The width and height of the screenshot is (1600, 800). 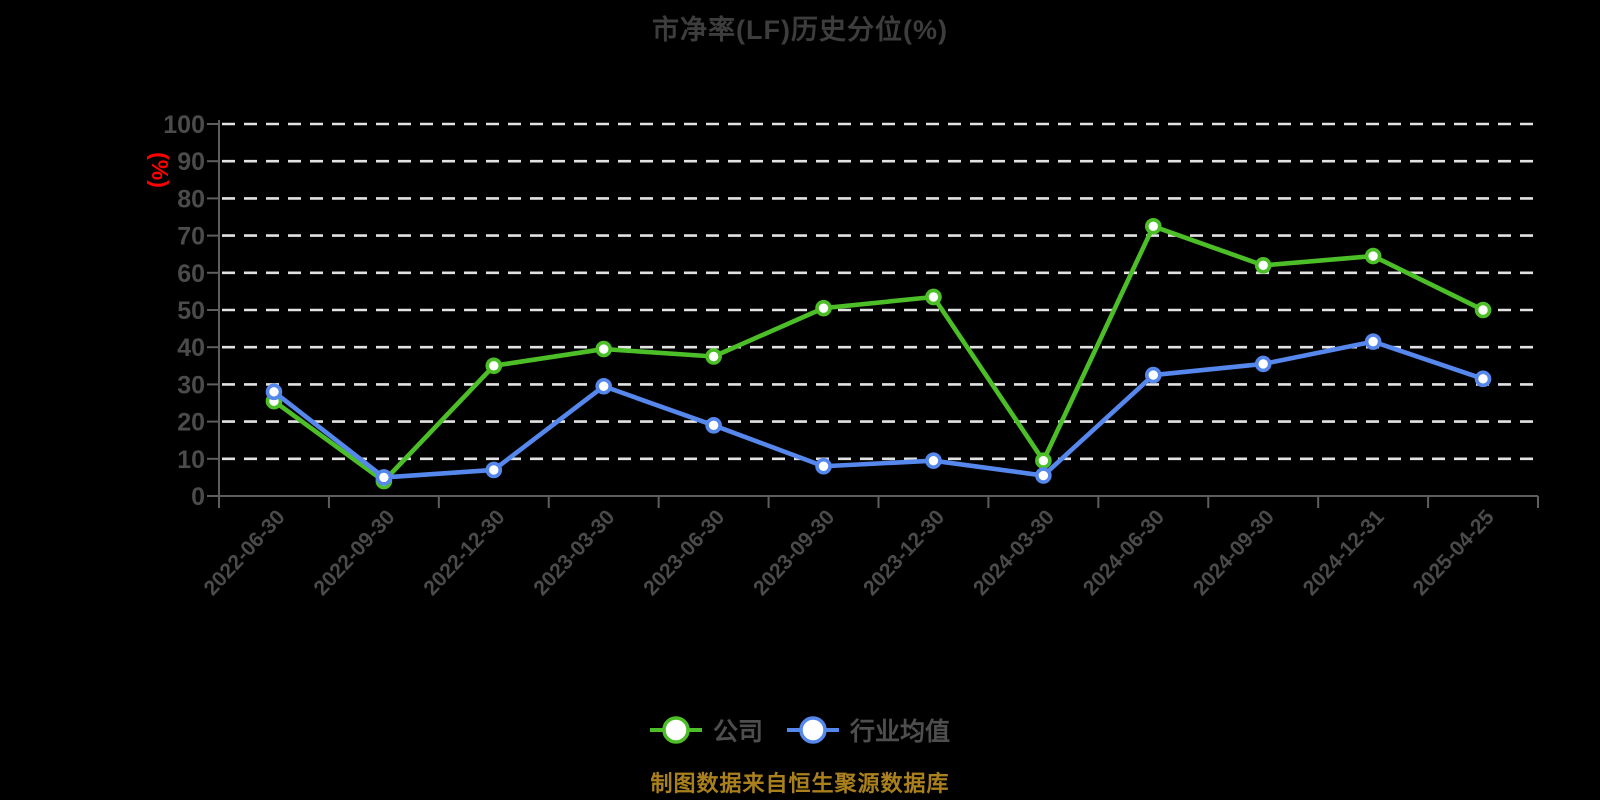 I want to click on y-tick-label: 70, so click(x=191, y=237).